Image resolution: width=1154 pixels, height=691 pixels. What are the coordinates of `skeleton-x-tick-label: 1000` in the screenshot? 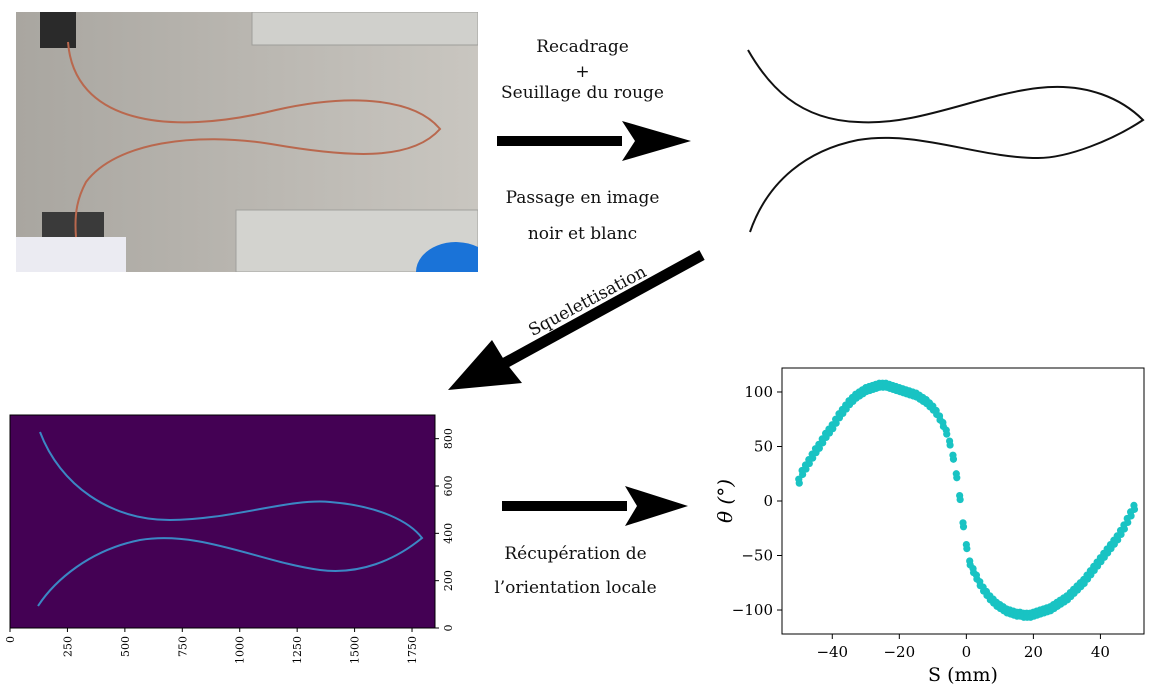 It's located at (240, 650).